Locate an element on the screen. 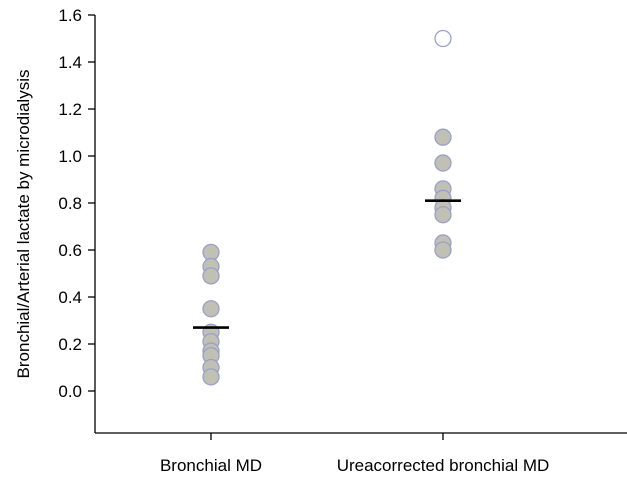 This screenshot has height=477, width=627. y-tick-label: 1.6 is located at coordinates (70, 15).